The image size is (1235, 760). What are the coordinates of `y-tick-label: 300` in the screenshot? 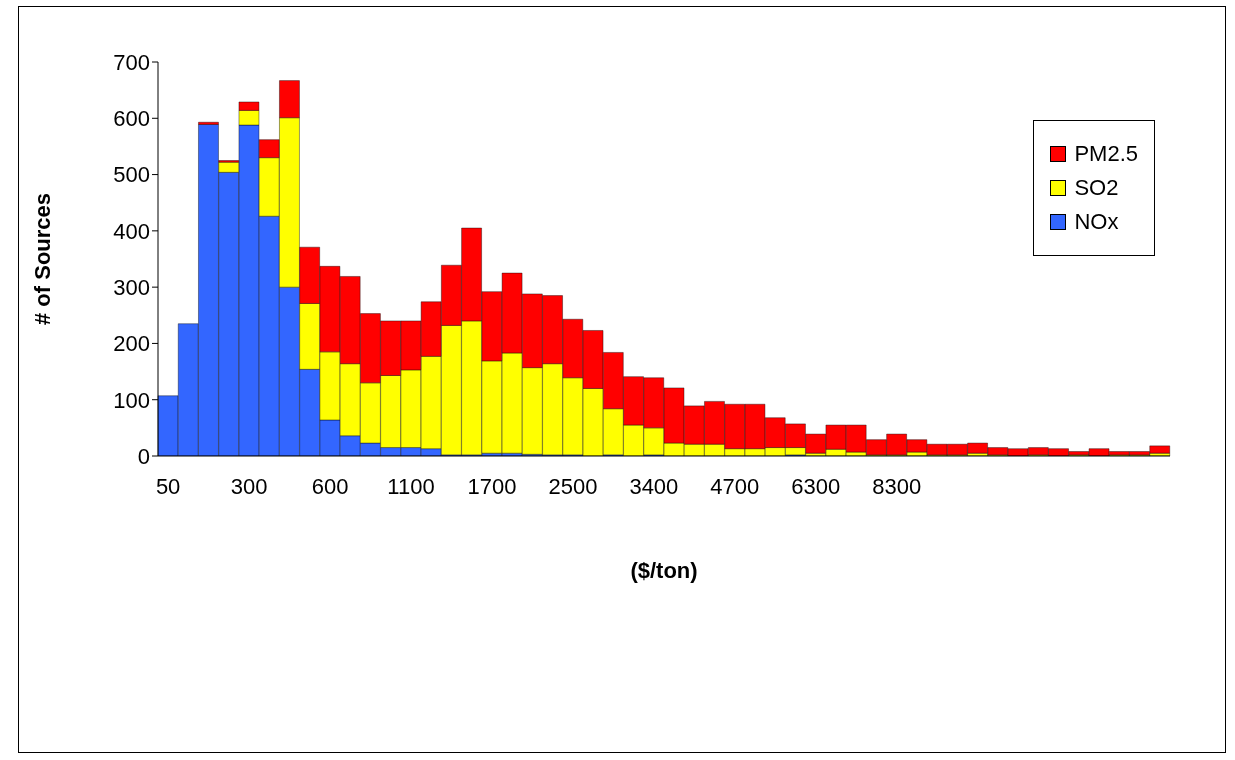 It's located at (131, 287).